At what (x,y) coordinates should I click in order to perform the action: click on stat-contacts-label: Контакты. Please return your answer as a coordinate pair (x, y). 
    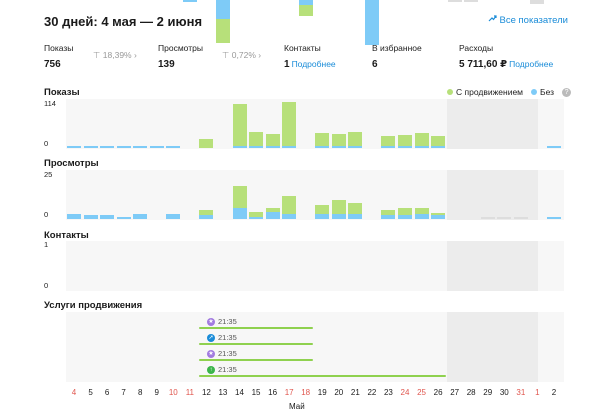
    Looking at the image, I should click on (302, 48).